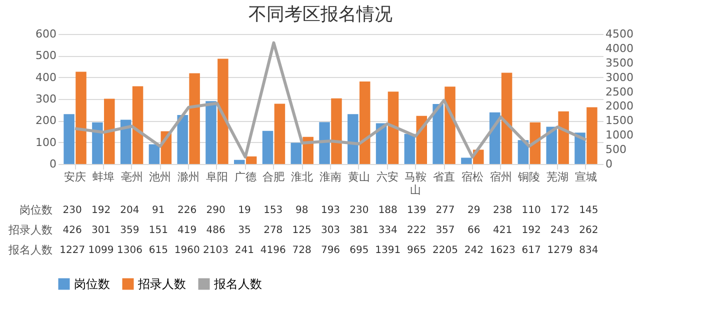  I want to click on data-label: 1099, so click(101, 250).